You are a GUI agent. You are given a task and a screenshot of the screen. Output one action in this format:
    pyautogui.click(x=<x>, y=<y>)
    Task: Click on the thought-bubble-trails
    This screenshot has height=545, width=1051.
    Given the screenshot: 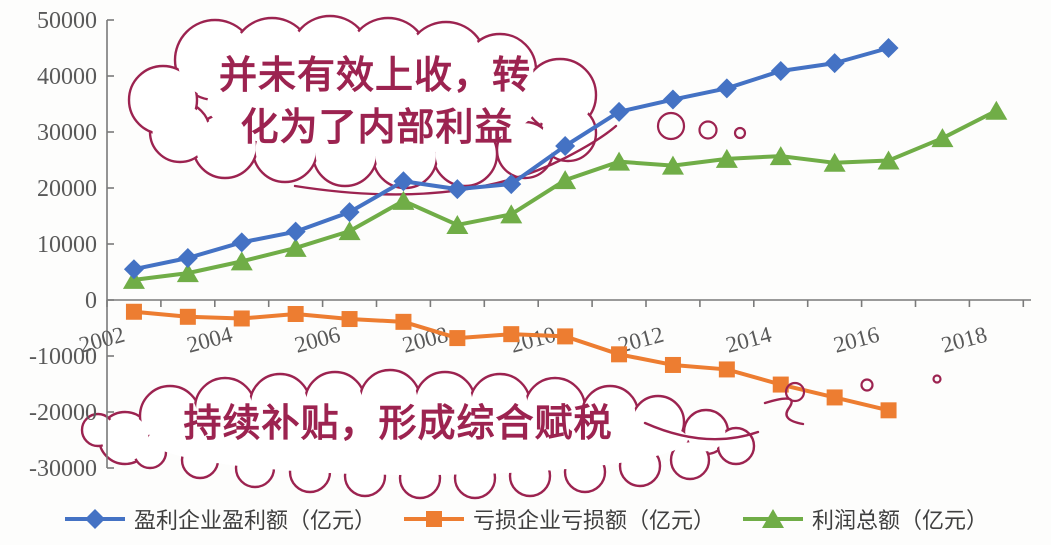 What is the action you would take?
    pyautogui.click(x=799, y=257)
    